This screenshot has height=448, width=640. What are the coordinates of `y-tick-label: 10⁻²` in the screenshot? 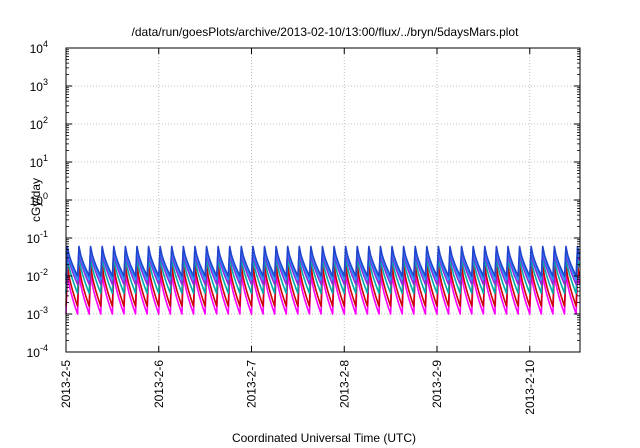 It's located at (37, 275).